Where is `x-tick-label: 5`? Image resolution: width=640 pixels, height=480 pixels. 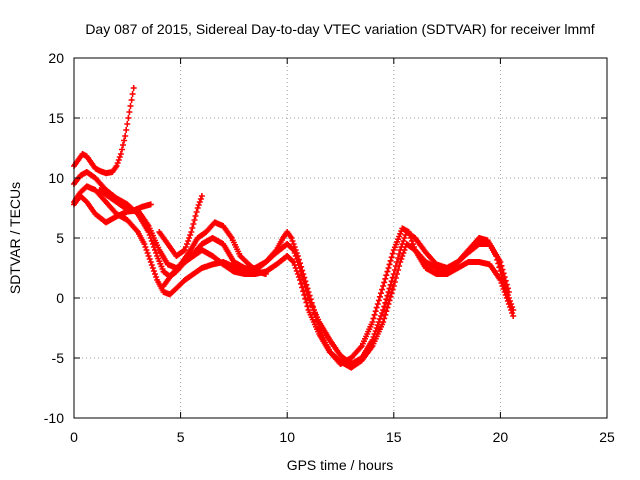
x-tick-label: 5 is located at coordinates (181, 437).